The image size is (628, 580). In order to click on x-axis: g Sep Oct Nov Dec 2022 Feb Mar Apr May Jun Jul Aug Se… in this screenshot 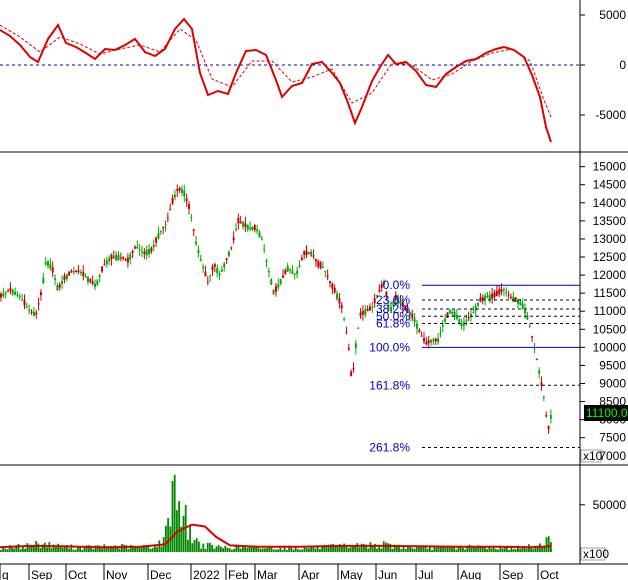, I will do `click(279, 572)`.